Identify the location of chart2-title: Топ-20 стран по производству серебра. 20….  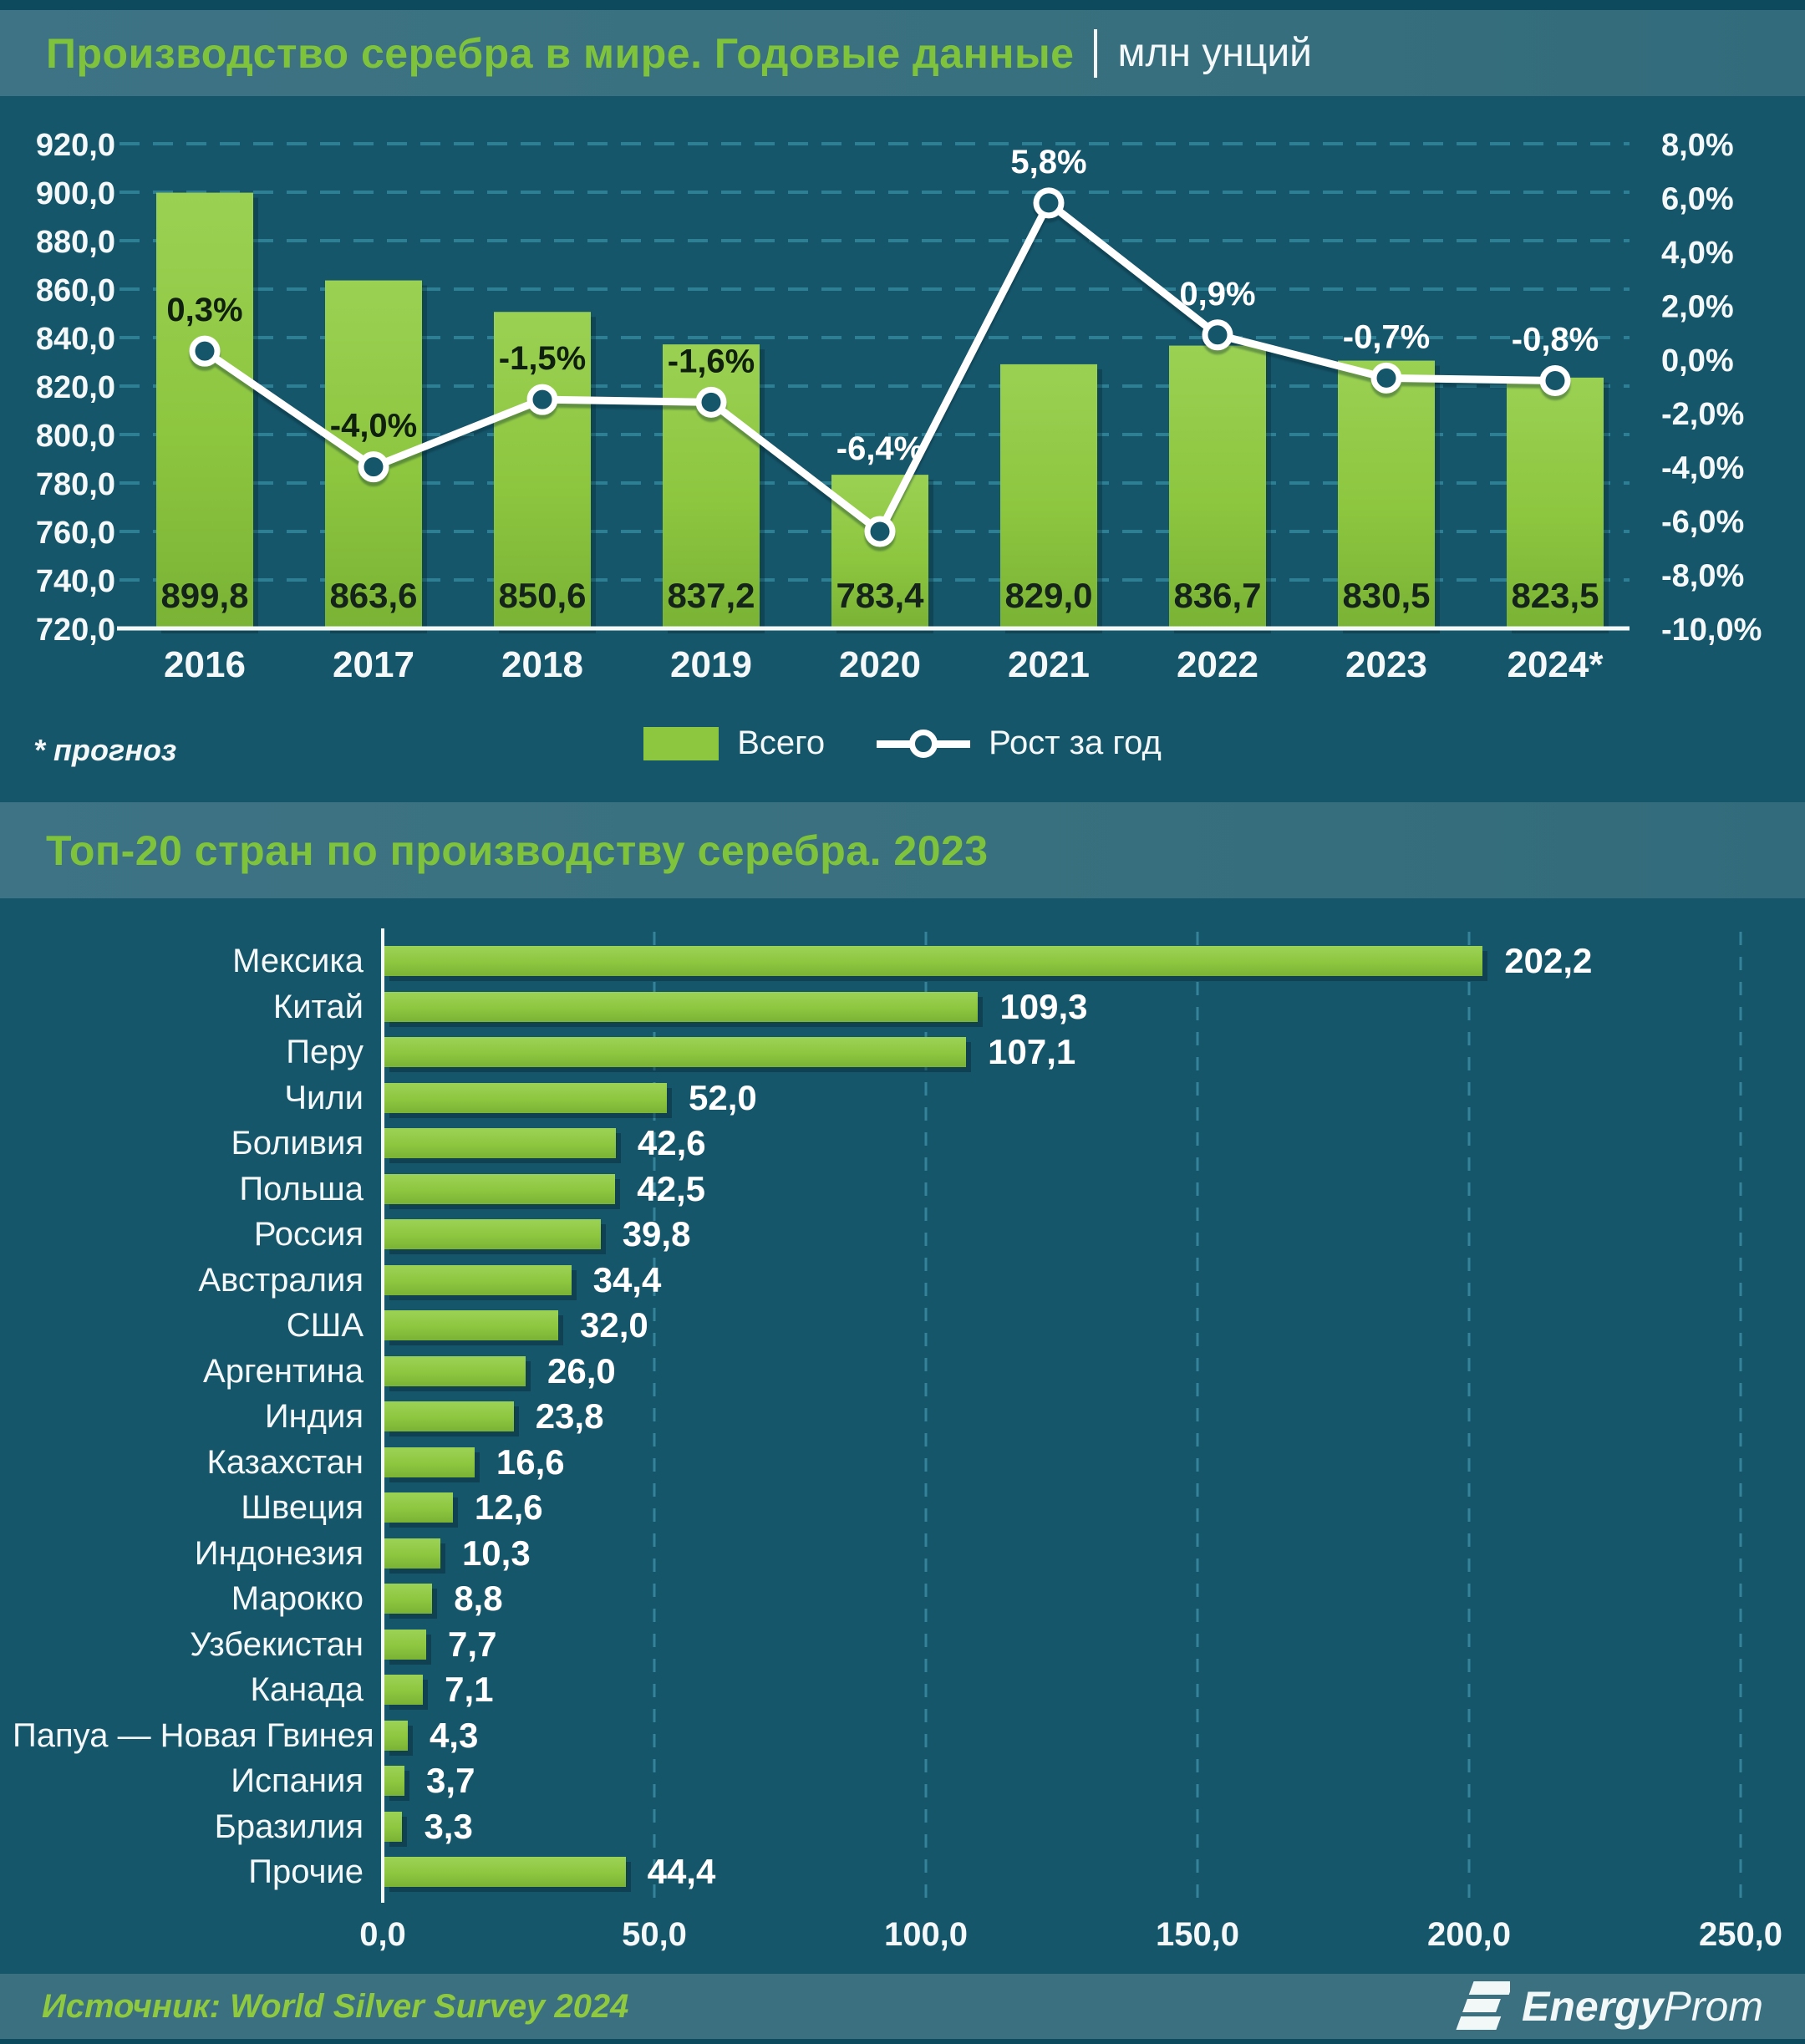
(517, 850).